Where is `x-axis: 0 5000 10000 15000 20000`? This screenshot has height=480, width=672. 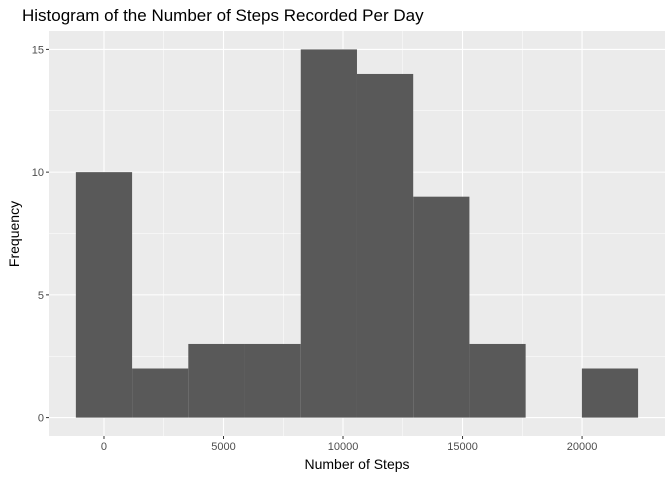 x-axis: 0 5000 10000 15000 20000 is located at coordinates (349, 444).